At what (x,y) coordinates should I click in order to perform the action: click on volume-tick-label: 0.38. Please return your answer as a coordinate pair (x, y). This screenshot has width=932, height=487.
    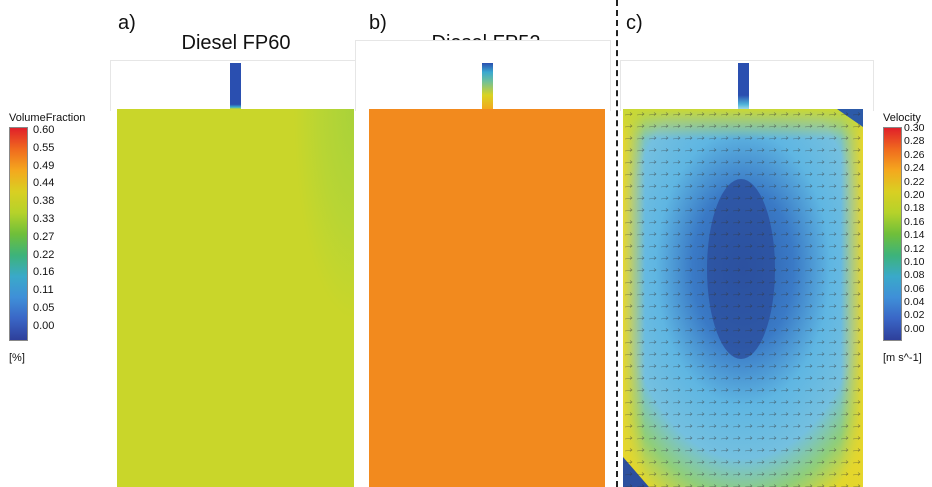
    Looking at the image, I should click on (44, 201).